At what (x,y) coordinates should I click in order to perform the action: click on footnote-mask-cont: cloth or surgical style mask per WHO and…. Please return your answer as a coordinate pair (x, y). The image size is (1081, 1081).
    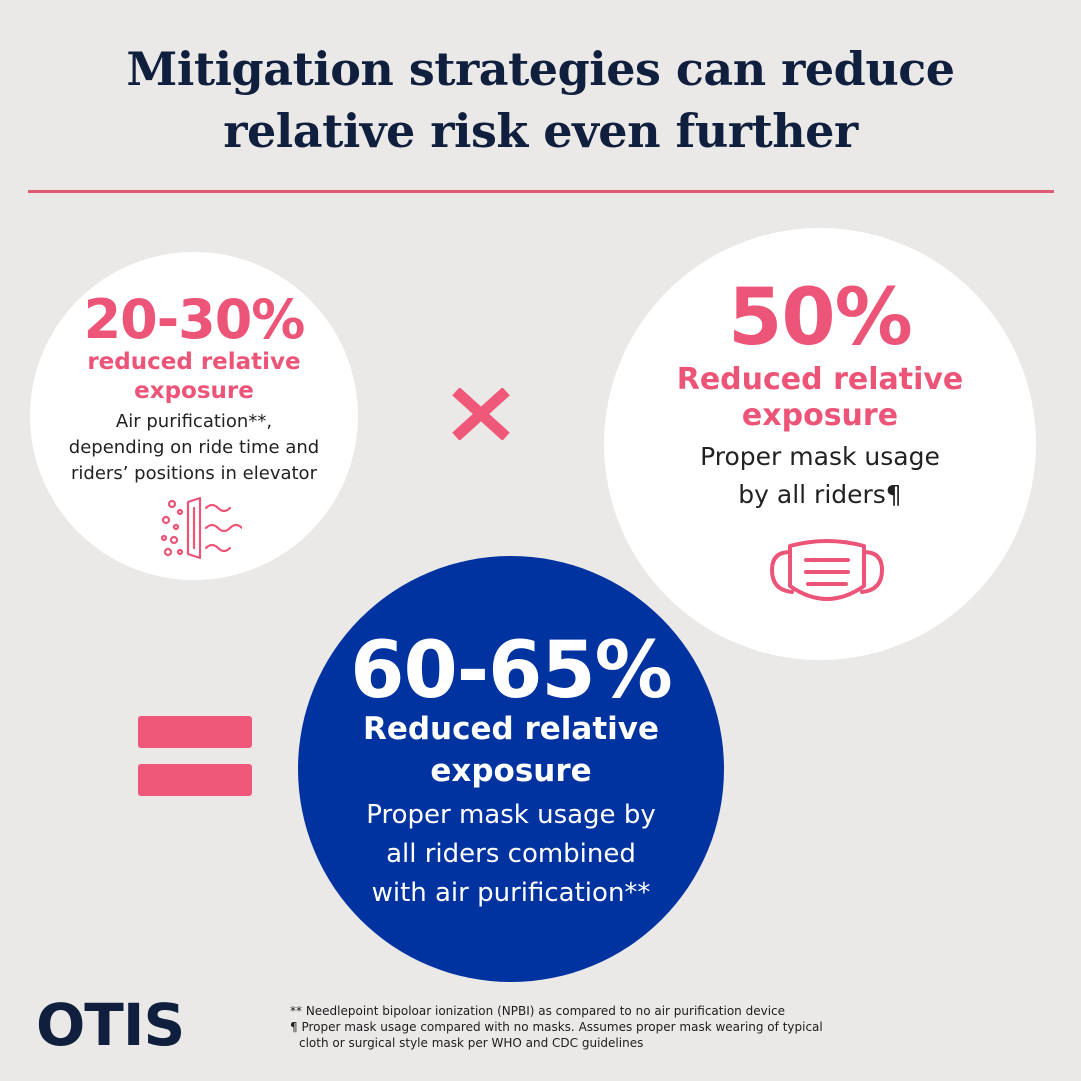
    Looking at the image, I should click on (471, 1043).